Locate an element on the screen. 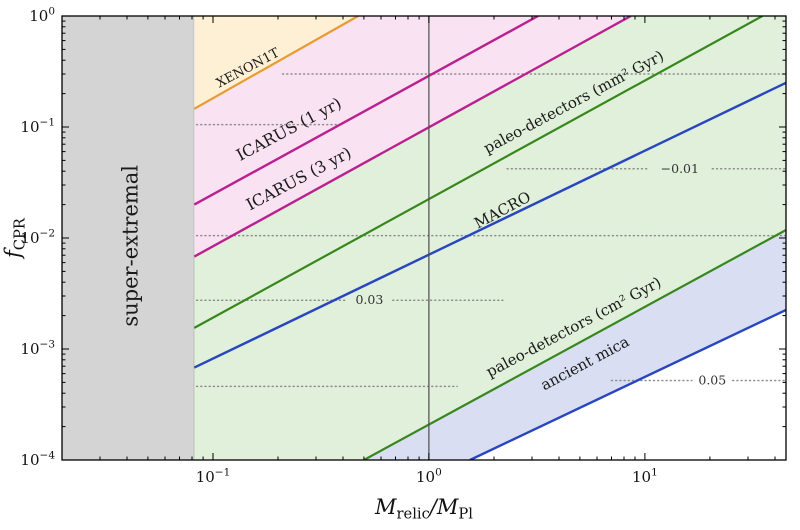 The height and width of the screenshot is (530, 800). y-tick-label-10-2: 10⁻² is located at coordinates (37, 237).